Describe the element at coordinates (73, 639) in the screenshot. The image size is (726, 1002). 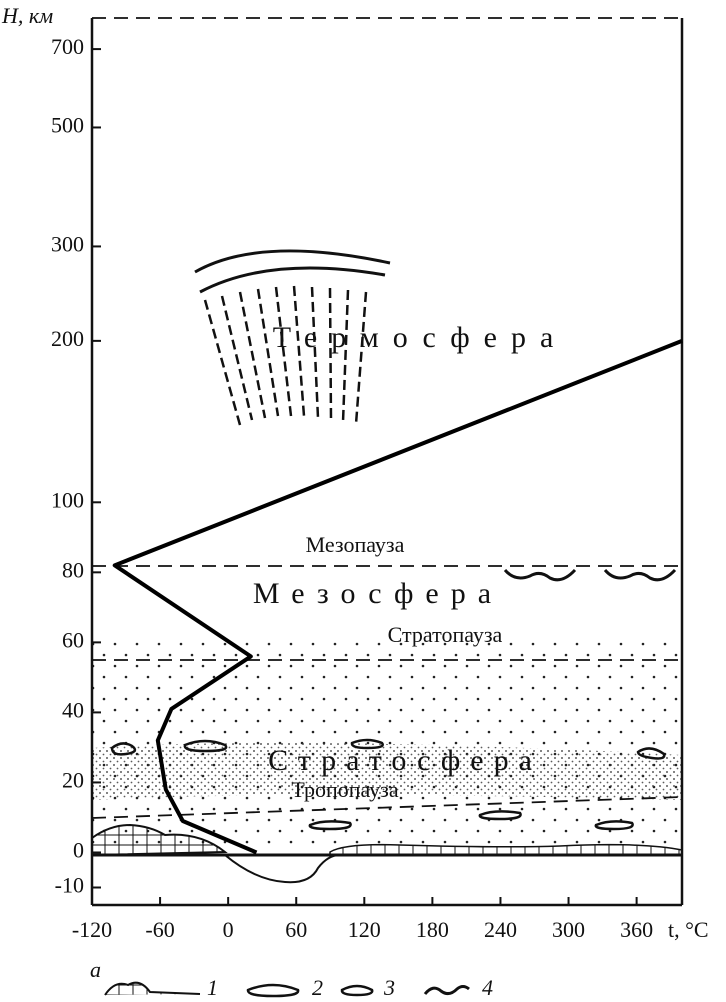
I see `y-tick-label: 60` at that location.